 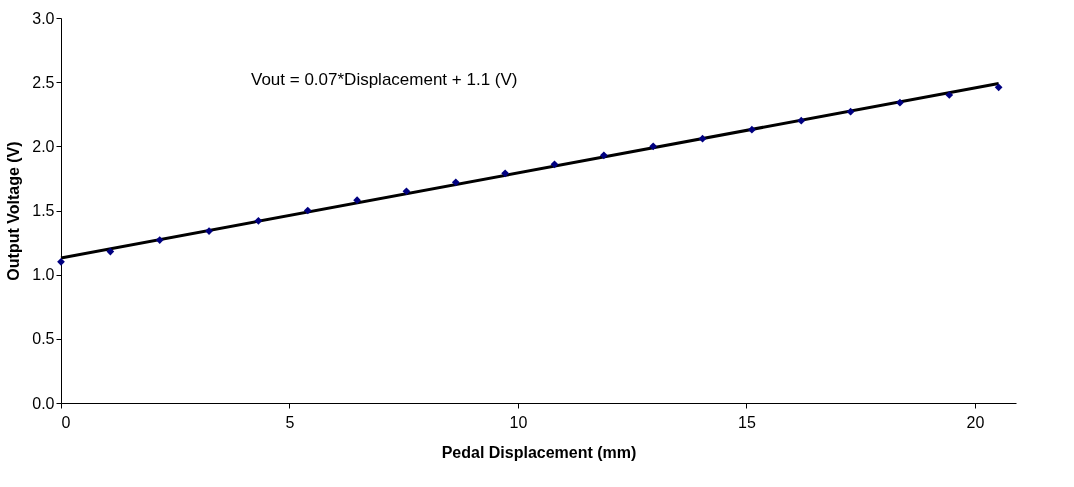 What do you see at coordinates (43, 275) in the screenshot?
I see `y-tick-label: 1.0` at bounding box center [43, 275].